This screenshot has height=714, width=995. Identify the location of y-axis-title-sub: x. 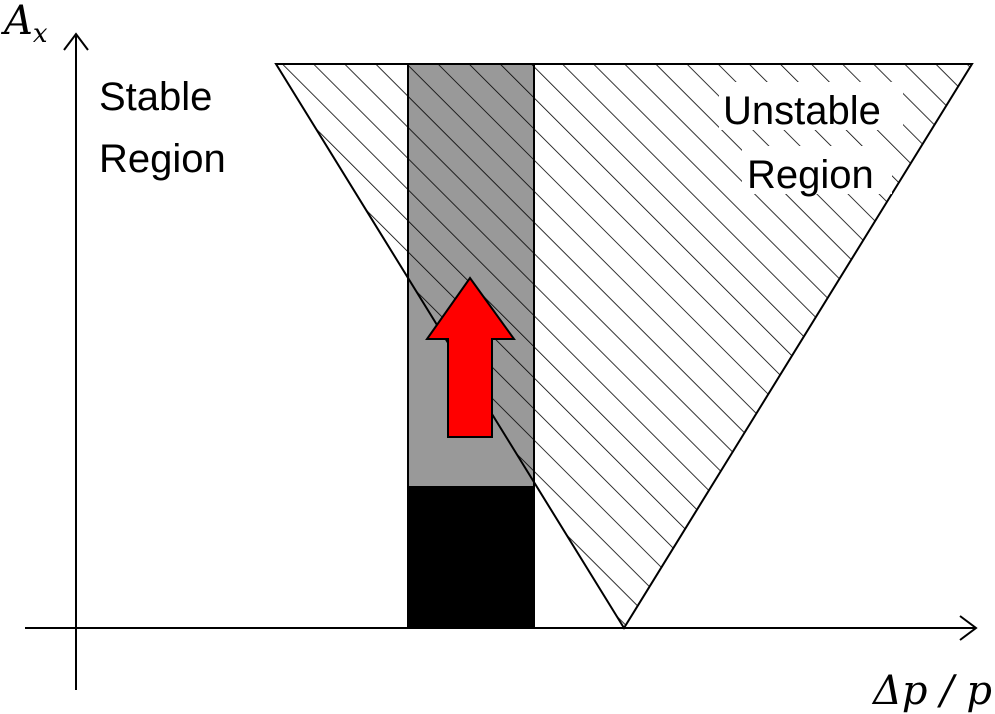
(40, 34).